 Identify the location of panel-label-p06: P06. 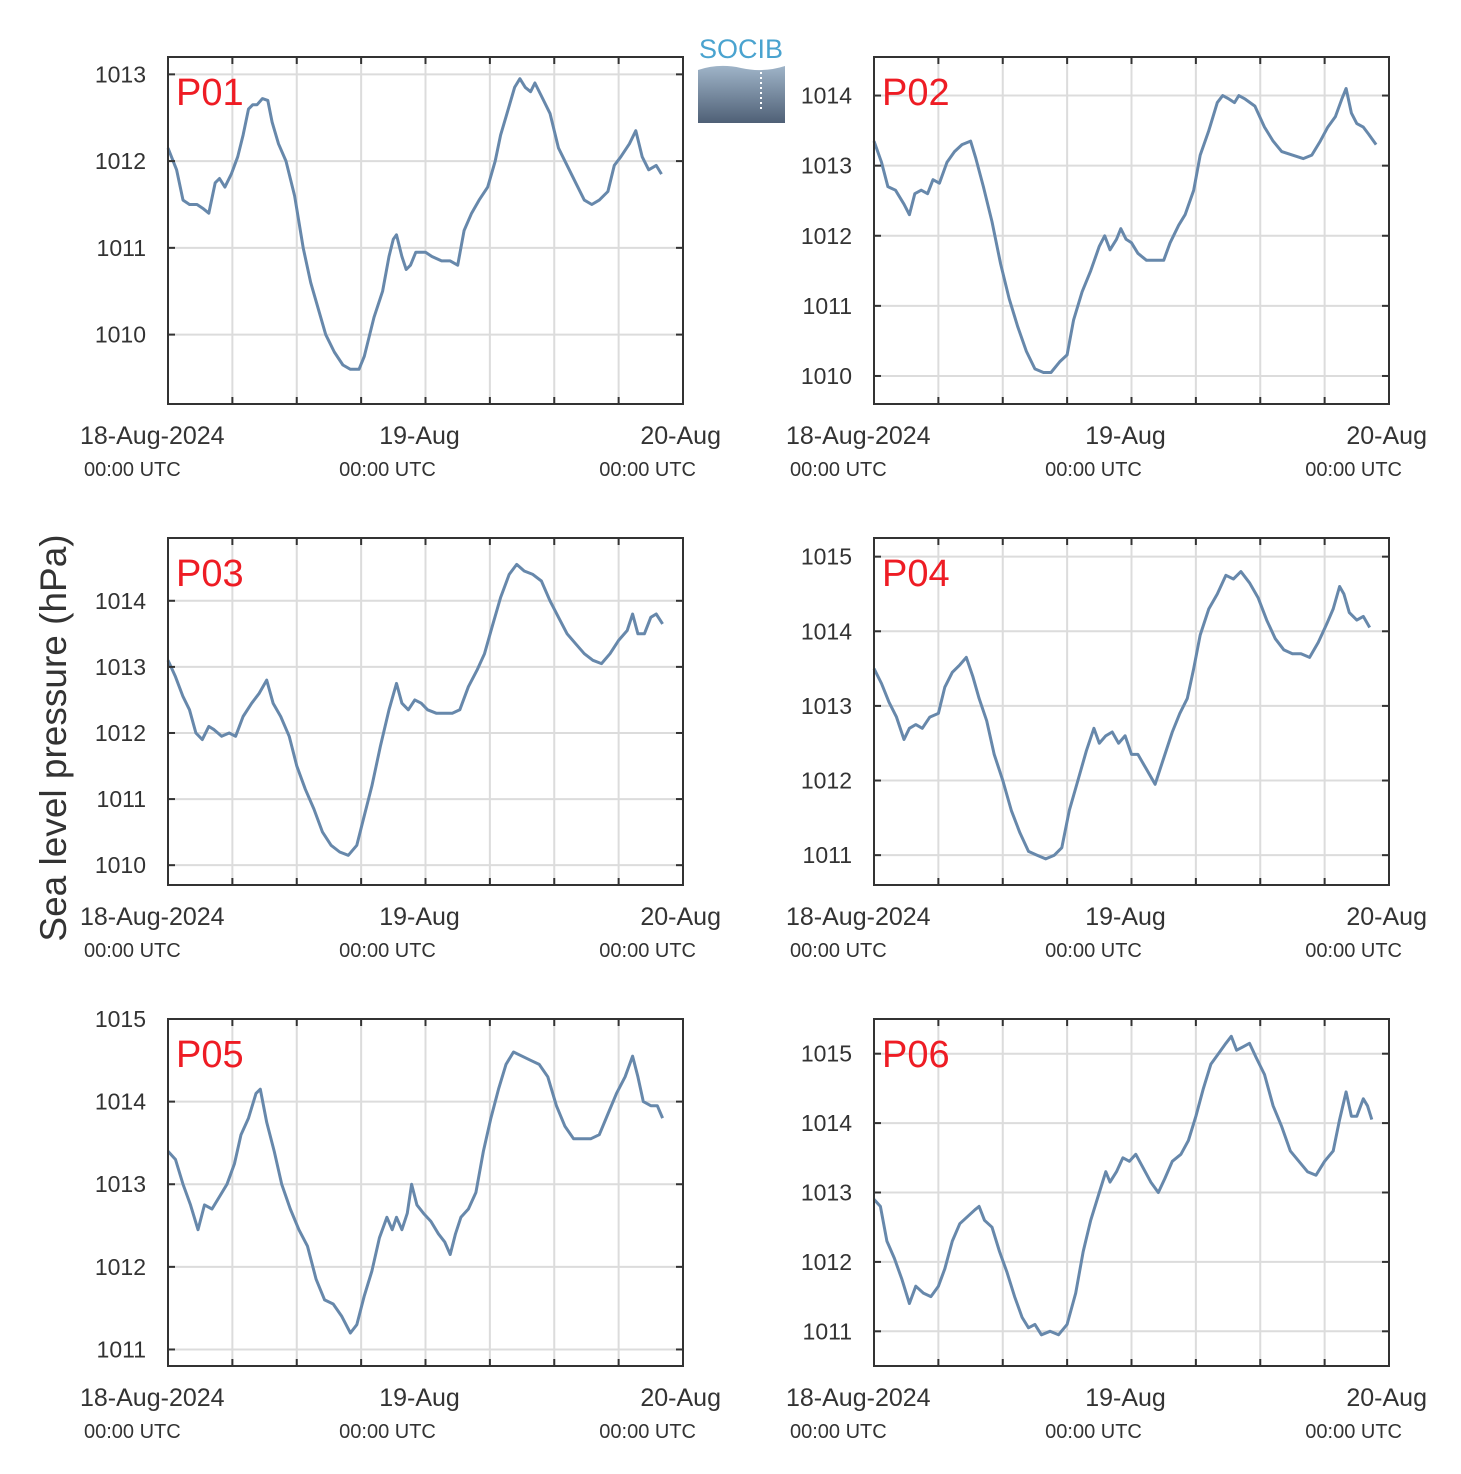
(916, 1055).